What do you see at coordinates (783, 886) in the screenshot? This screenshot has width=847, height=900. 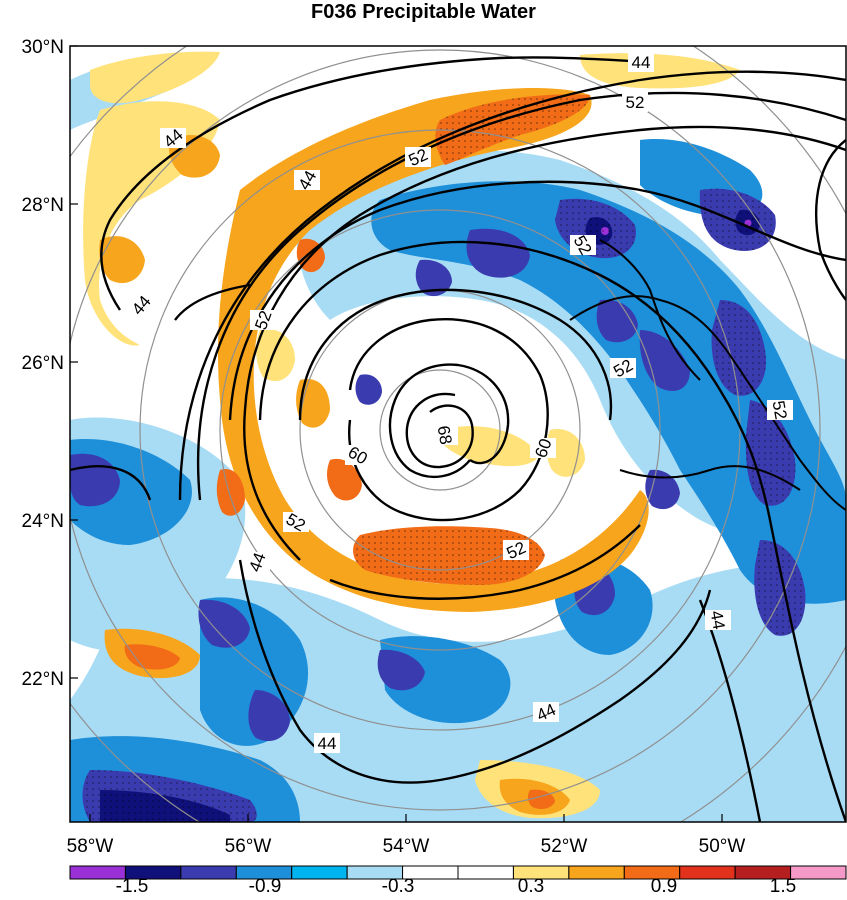 I see `colorbar-label: 1.5` at bounding box center [783, 886].